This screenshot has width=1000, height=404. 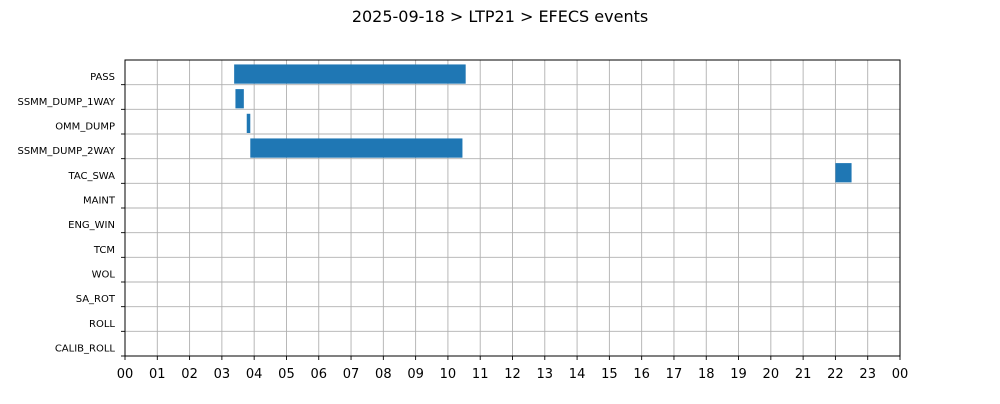 I want to click on x-tick-label: 08, so click(x=383, y=374).